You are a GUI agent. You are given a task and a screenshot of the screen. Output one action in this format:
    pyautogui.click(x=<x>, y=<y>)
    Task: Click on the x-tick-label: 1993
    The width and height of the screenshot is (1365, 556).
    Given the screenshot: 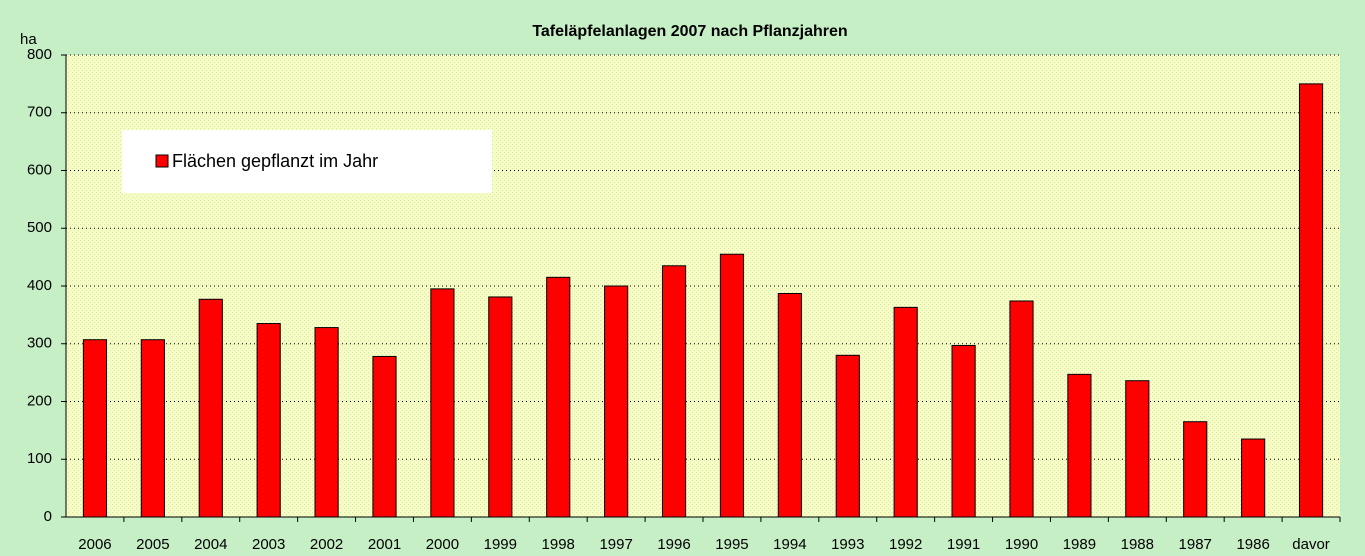 What is the action you would take?
    pyautogui.click(x=847, y=544)
    